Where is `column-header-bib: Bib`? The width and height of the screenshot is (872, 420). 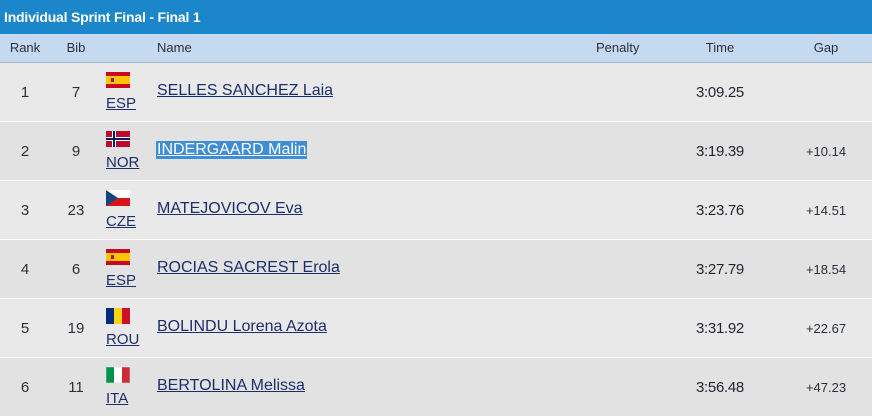
column-header-bib: Bib is located at coordinates (76, 47).